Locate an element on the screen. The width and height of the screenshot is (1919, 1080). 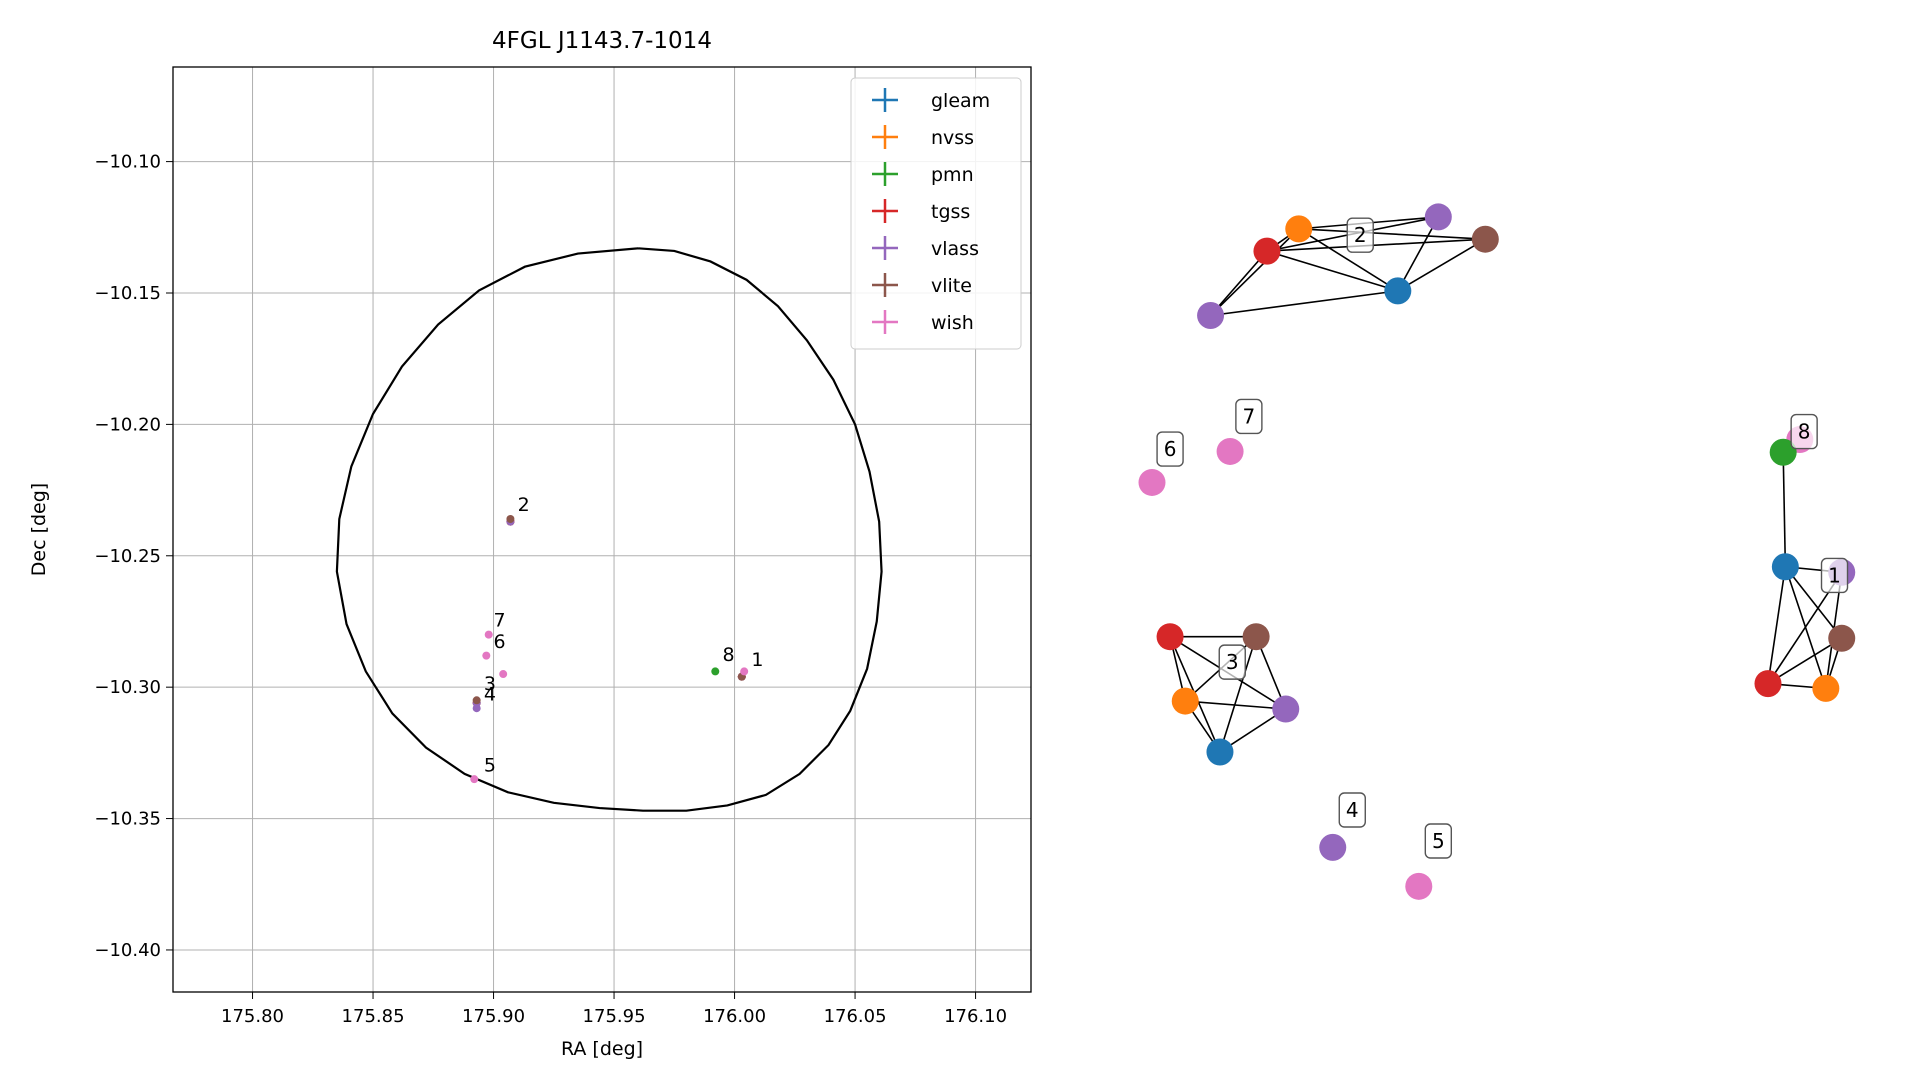
legend-box is located at coordinates (936, 213).